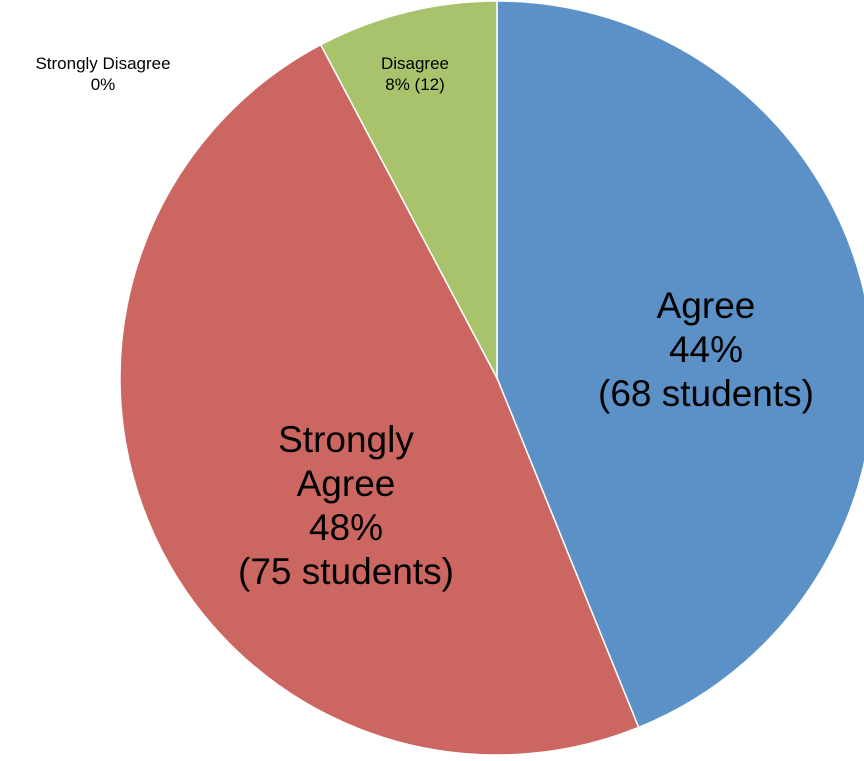 Image resolution: width=864 pixels, height=761 pixels. Describe the element at coordinates (408, 189) in the screenshot. I see `pie-slice-disagree` at that location.